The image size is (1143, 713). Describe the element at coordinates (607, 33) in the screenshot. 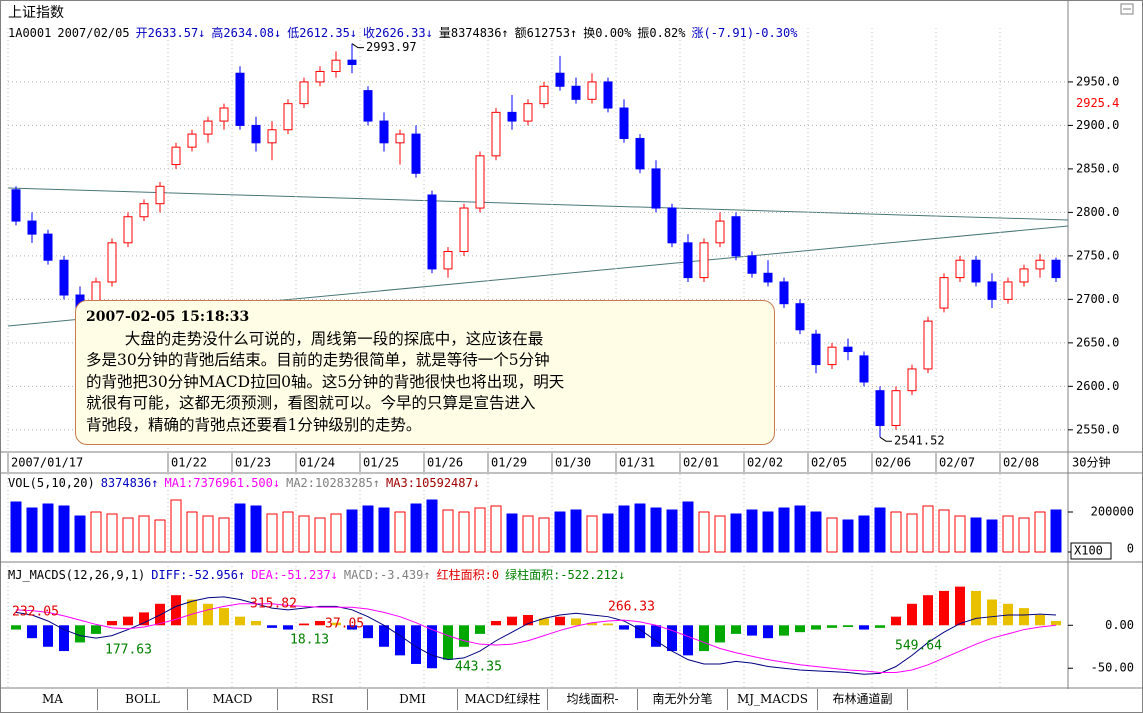

I see `info-field: 换0.00%` at that location.